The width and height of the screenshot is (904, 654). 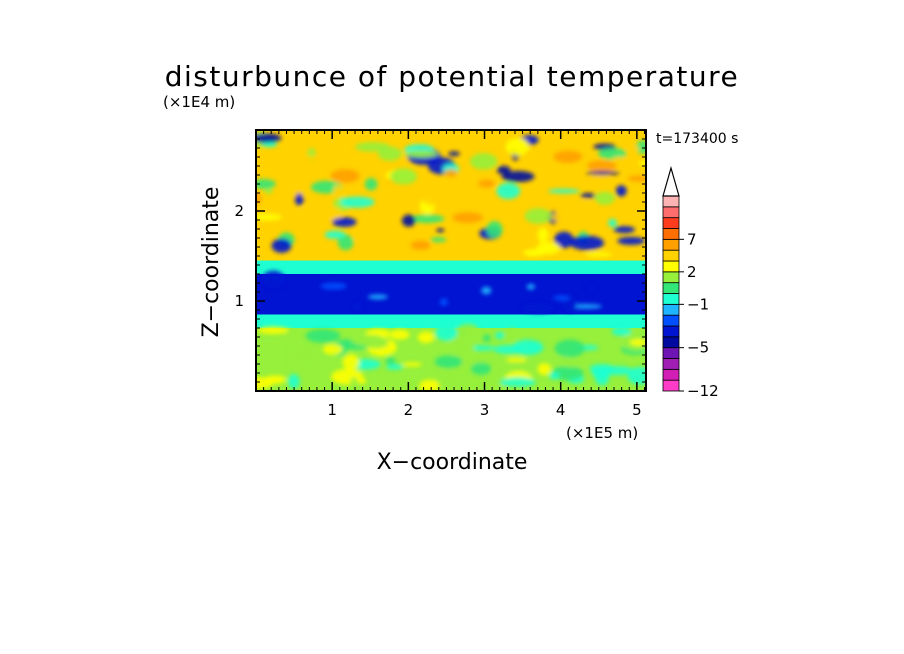 What do you see at coordinates (409, 410) in the screenshot?
I see `x-tick-label: 2` at bounding box center [409, 410].